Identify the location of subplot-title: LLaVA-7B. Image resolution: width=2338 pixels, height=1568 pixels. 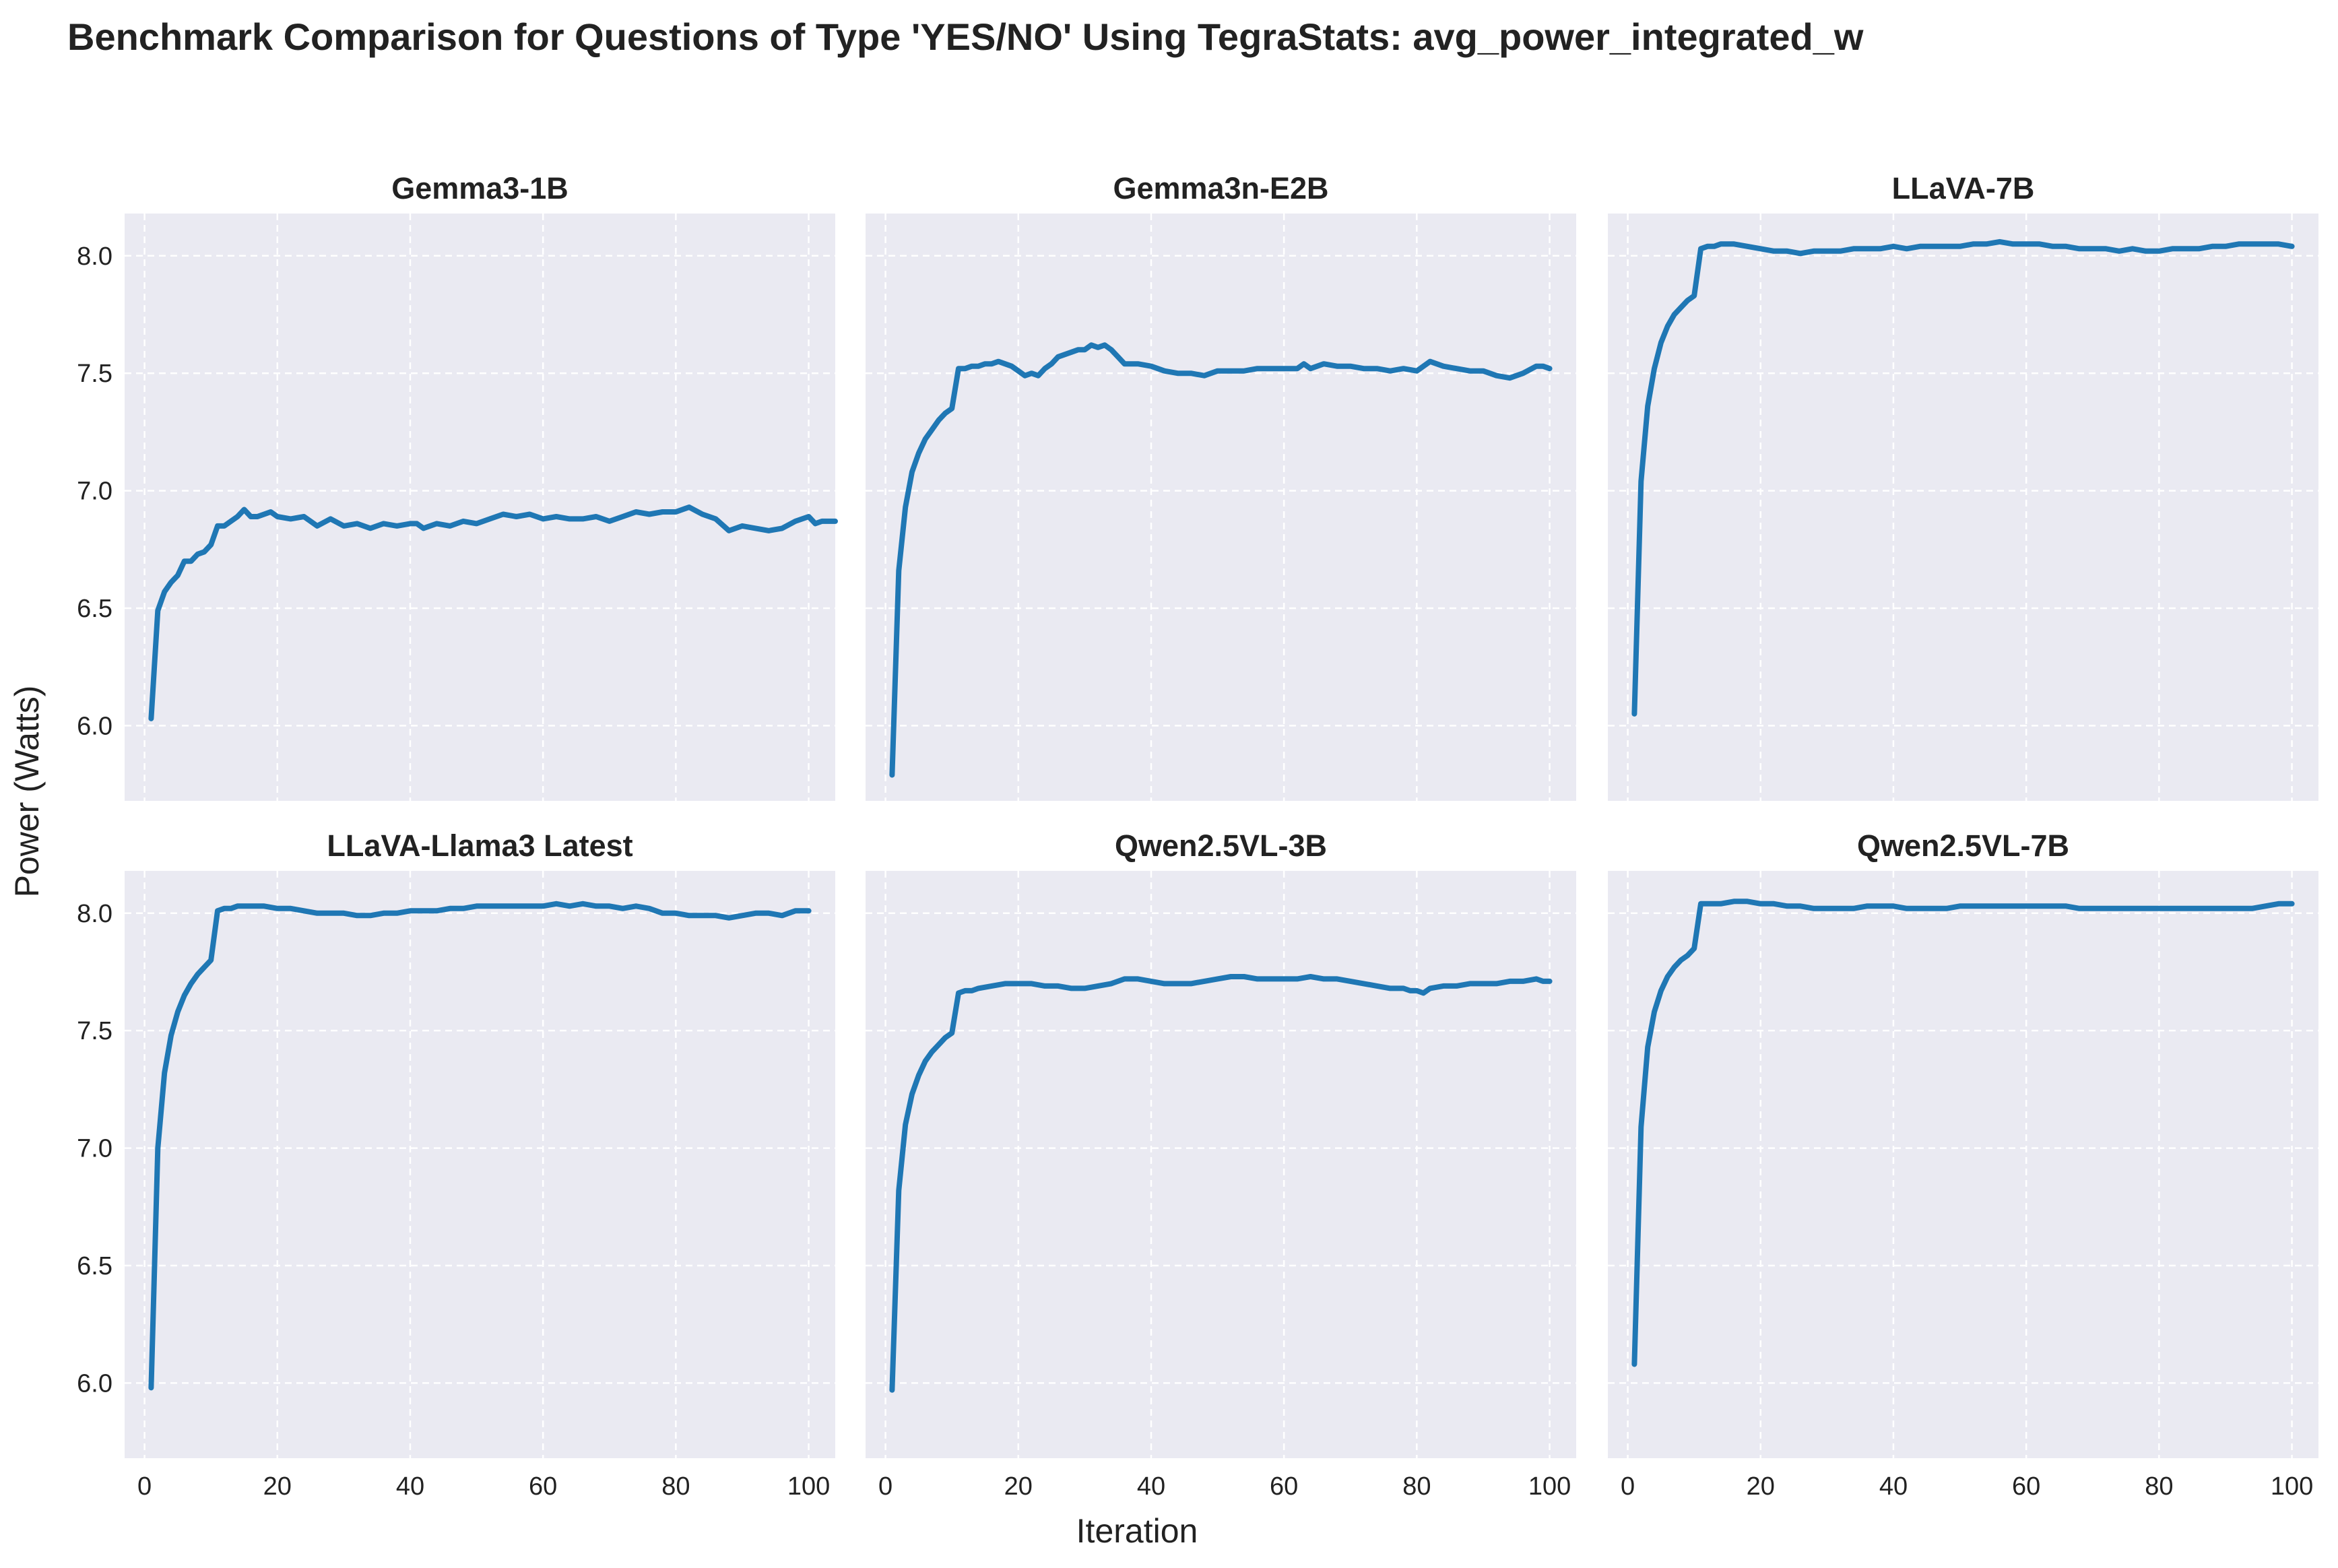
(1964, 188).